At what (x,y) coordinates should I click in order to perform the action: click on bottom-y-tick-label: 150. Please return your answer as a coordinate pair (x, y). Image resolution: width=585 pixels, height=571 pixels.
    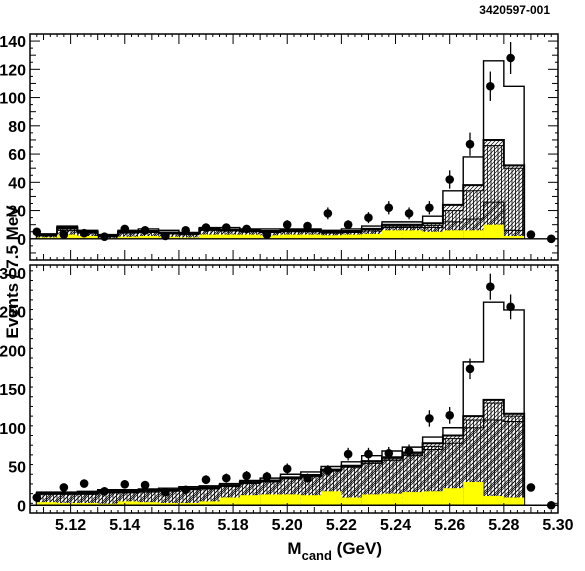
    Looking at the image, I should click on (13, 390).